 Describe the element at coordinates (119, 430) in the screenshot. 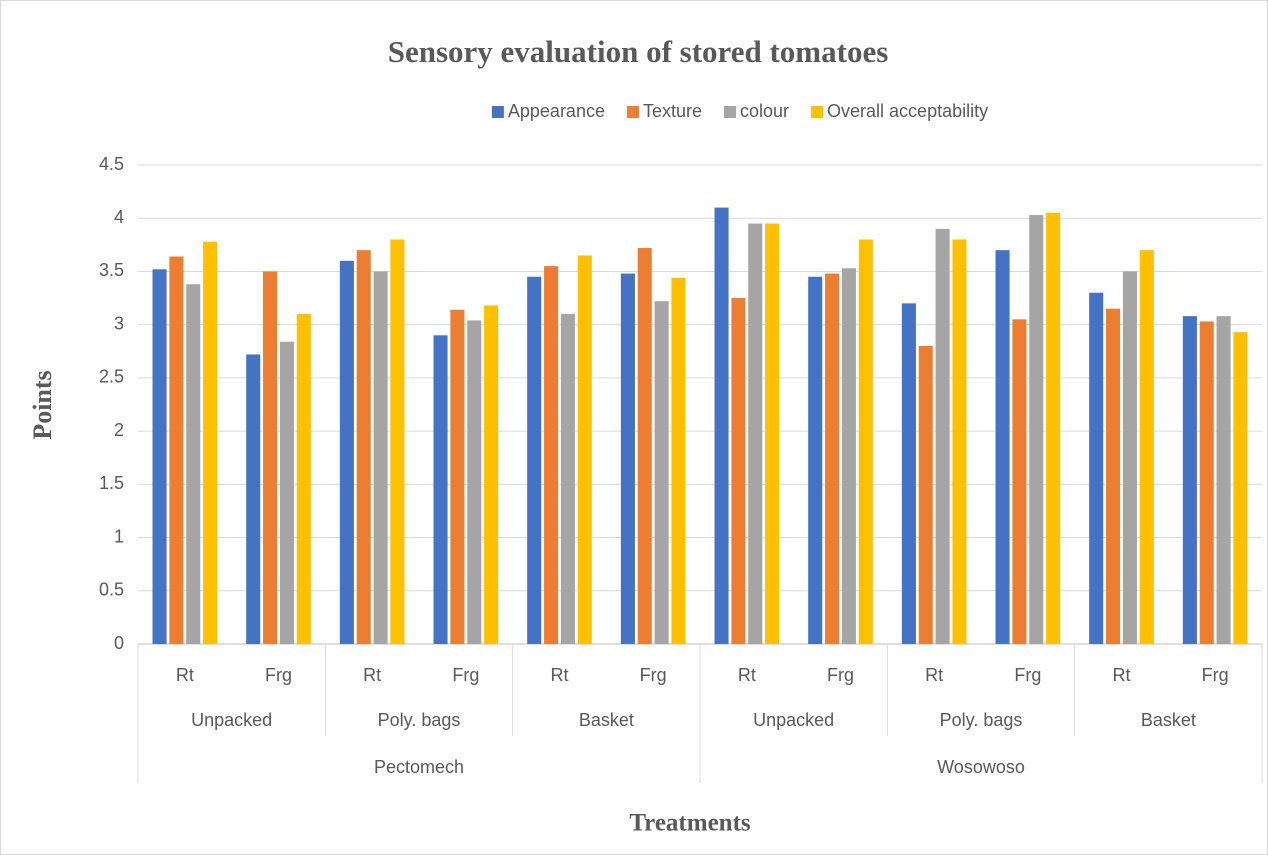

I see `y-tick-label: 2` at that location.